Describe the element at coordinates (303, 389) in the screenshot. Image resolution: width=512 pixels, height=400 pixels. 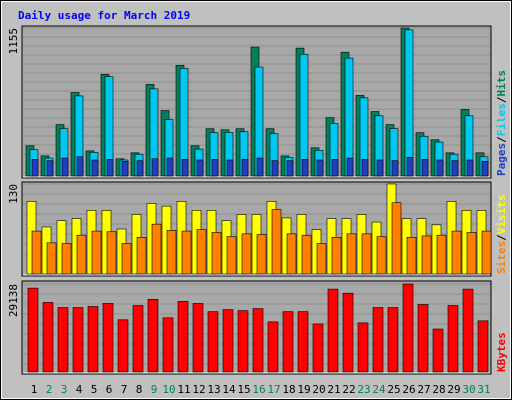
I see `x-tick-label: 19` at that location.